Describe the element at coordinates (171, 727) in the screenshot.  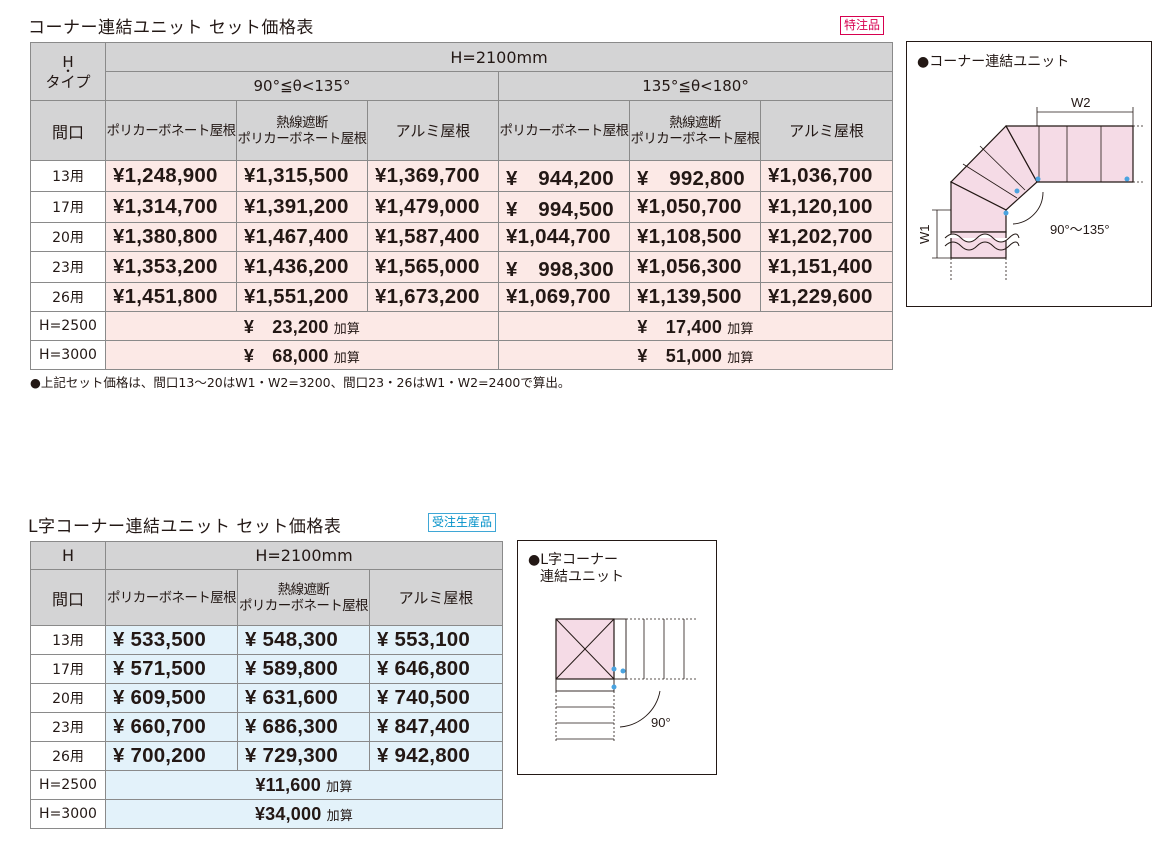
I see `price-cell: ¥ 660,700` at that location.